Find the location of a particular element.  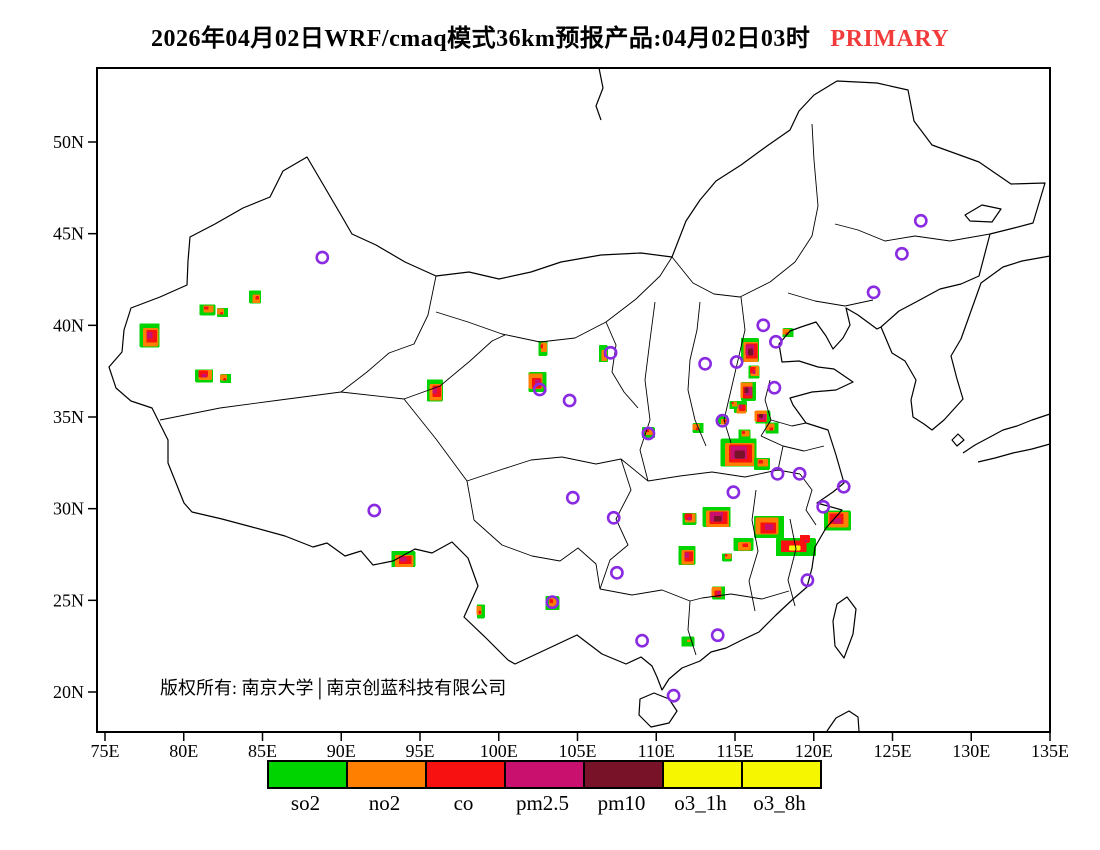

x-axis-label: 135E is located at coordinates (1050, 751).